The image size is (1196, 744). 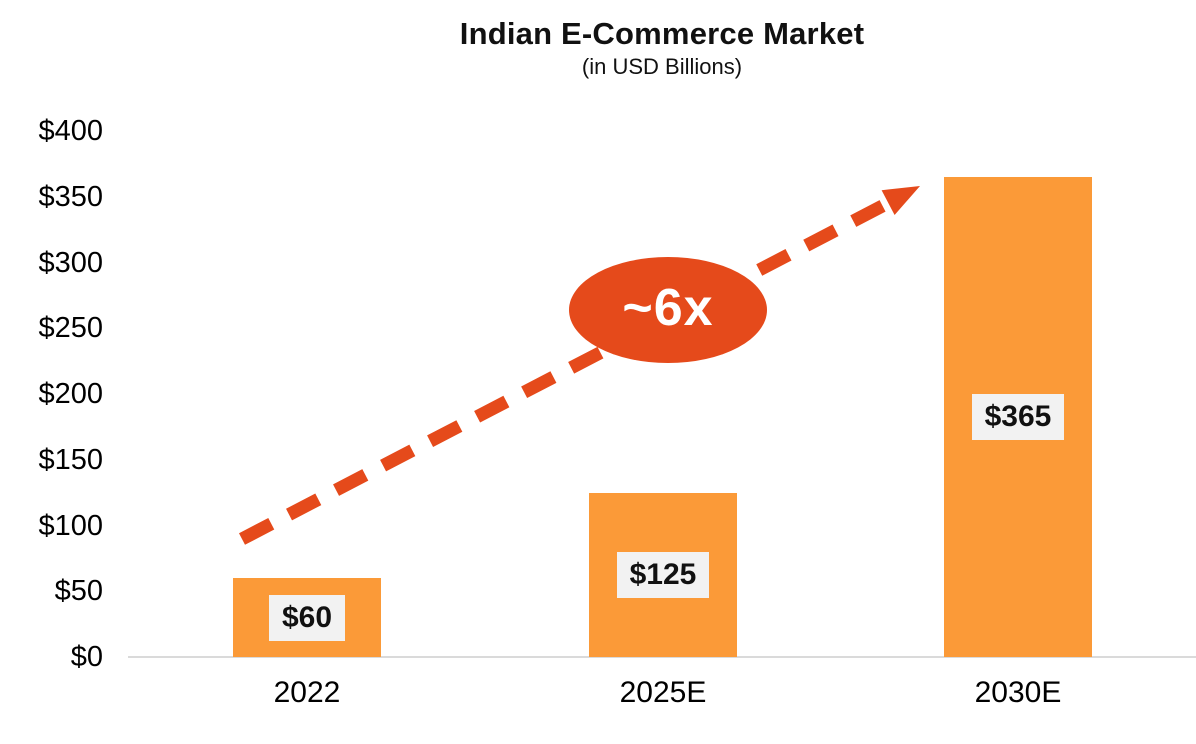 I want to click on y-tick-label: $100, so click(x=70, y=525).